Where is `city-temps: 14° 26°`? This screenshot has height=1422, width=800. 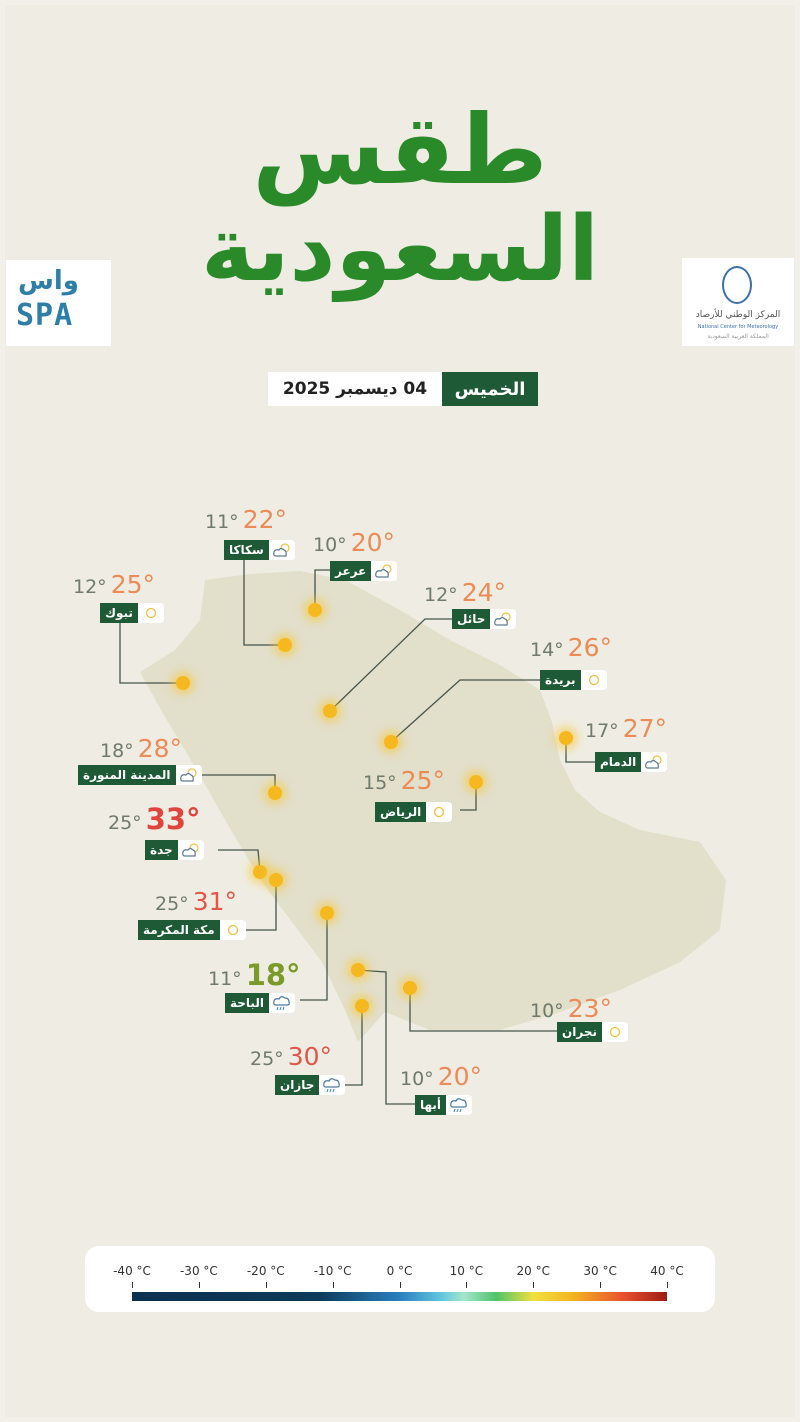 city-temps: 14° 26° is located at coordinates (571, 647).